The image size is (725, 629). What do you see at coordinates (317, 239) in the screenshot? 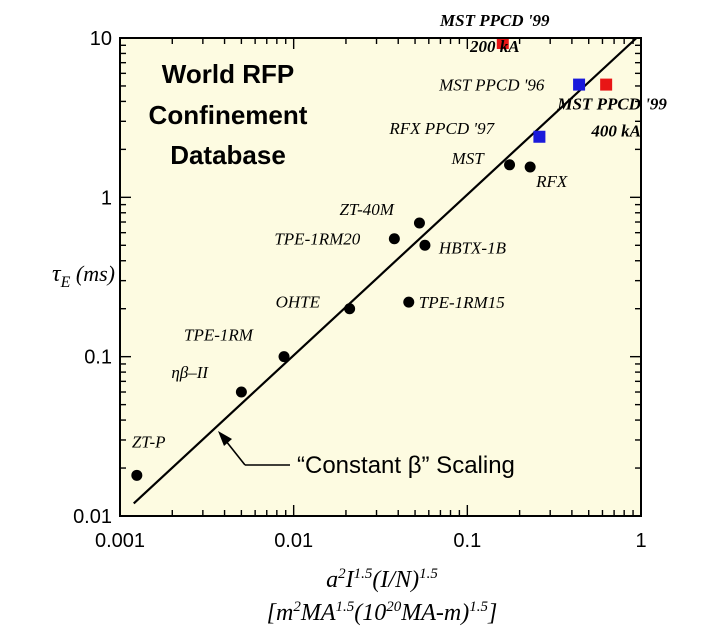
I see `point-label: TPE-1RM20` at bounding box center [317, 239].